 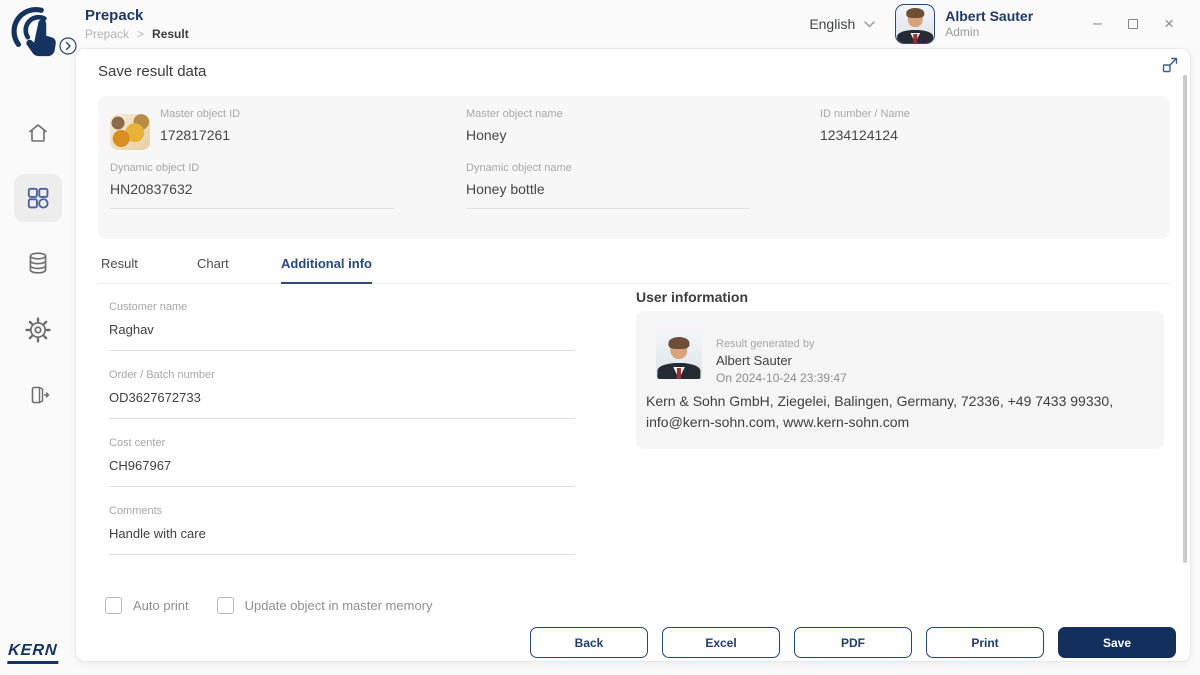 What do you see at coordinates (486, 135) in the screenshot?
I see `field-value: Honey` at bounding box center [486, 135].